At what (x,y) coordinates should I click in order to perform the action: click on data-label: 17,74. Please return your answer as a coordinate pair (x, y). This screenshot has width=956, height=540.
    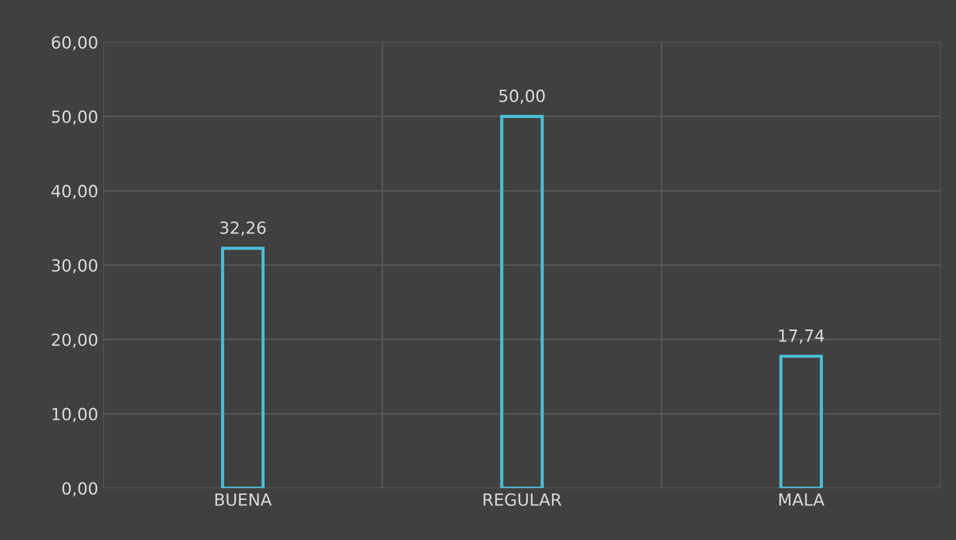
    Looking at the image, I should click on (801, 337).